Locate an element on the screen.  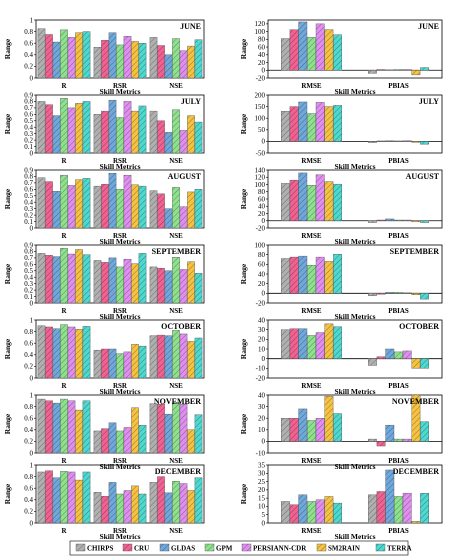
panel-title: JUNE is located at coordinates (190, 26).